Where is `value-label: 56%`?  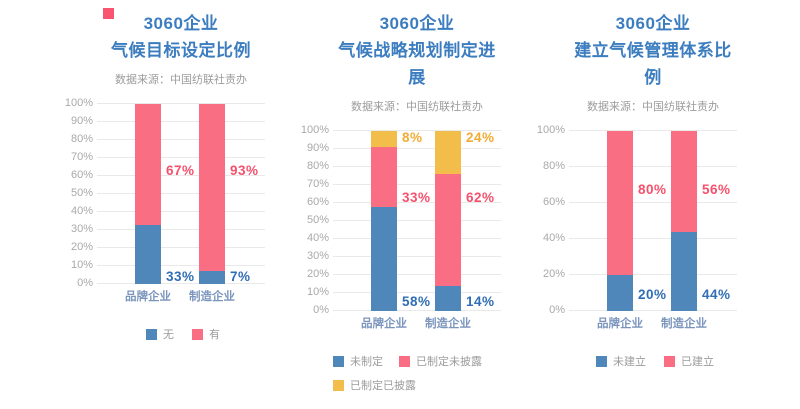 value-label: 56% is located at coordinates (716, 190).